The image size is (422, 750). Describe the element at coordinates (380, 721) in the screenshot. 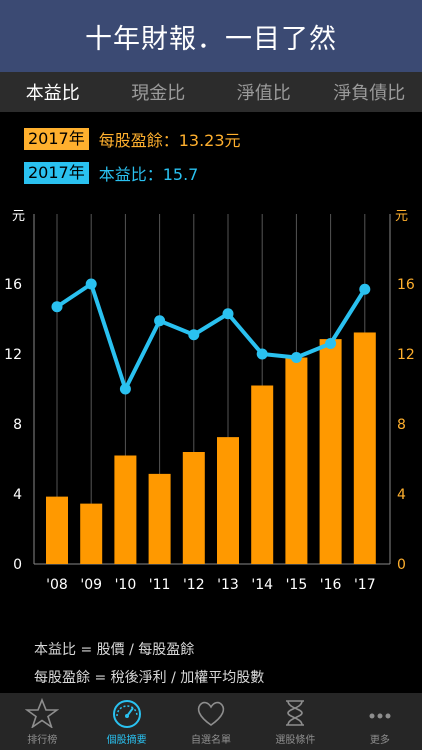

I see `nav-more: 更多` at that location.